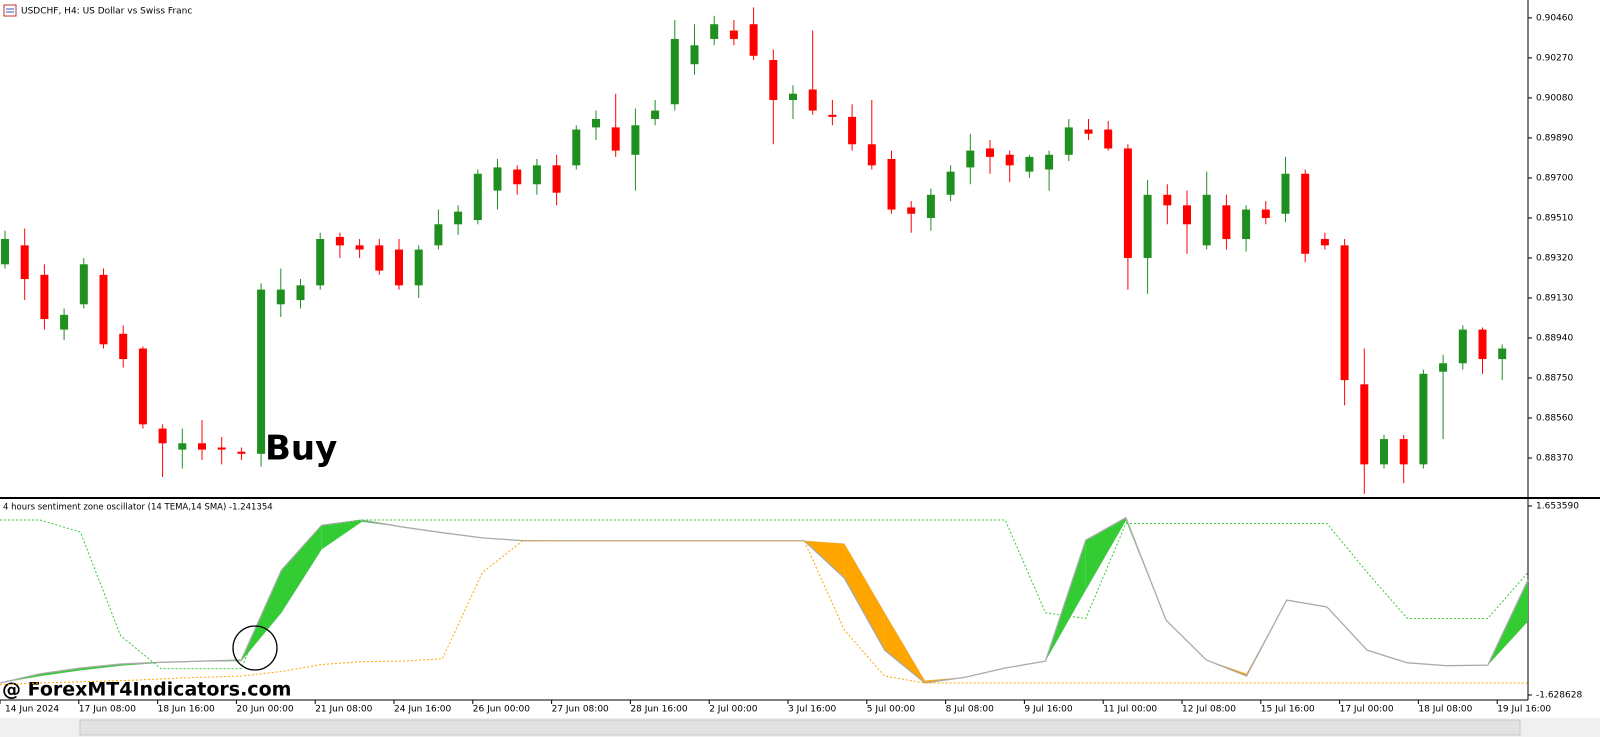 The image size is (1600, 737). I want to click on x-tick-label: 18 Jun 16:00, so click(186, 710).